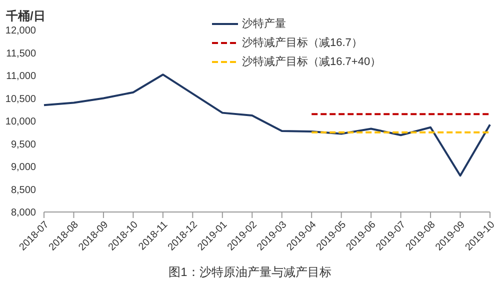 Image resolution: width=500 pixels, height=300 pixels. Describe the element at coordinates (20, 122) in the screenshot. I see `y-tick-label: 10,000` at that location.